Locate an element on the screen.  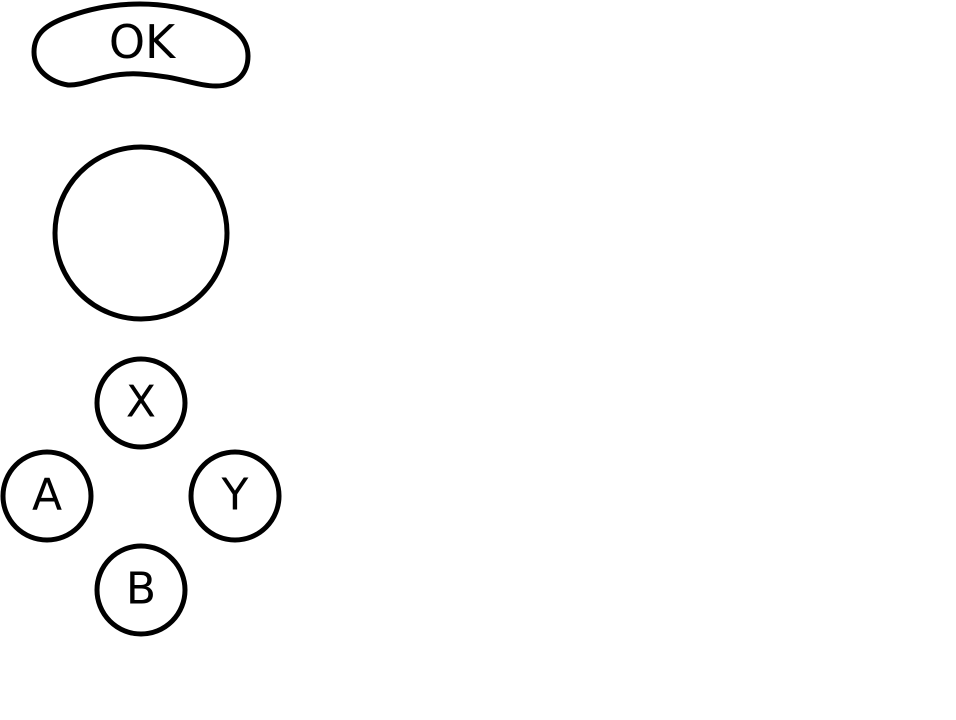
ok-button: OK is located at coordinates (141, 45).